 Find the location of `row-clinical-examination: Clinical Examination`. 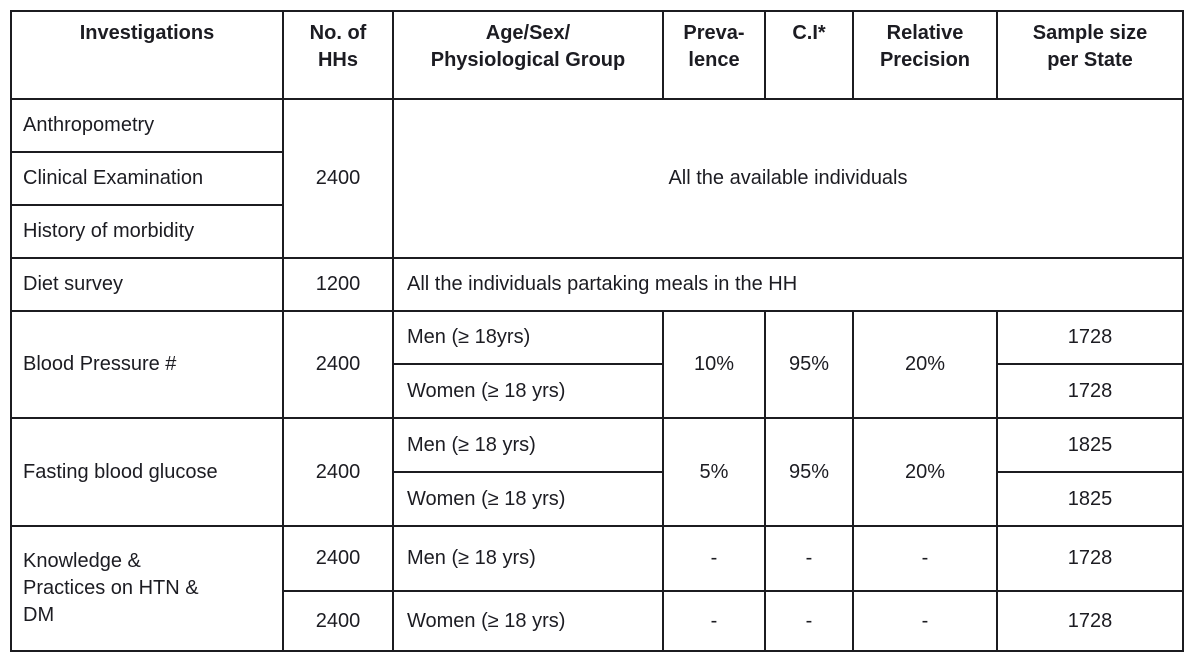

row-clinical-examination: Clinical Examination is located at coordinates (596, 178).